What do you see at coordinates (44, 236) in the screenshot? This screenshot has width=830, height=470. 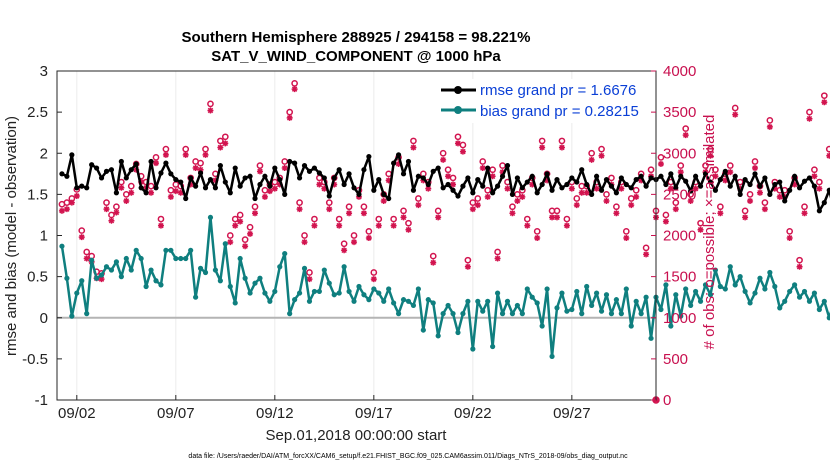 I see `y-left-tick-label: 1` at bounding box center [44, 236].